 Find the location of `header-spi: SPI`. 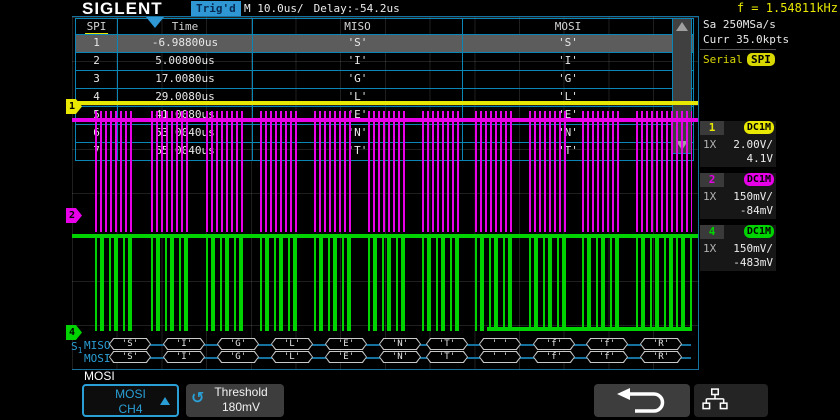

header-spi: SPI is located at coordinates (97, 26).